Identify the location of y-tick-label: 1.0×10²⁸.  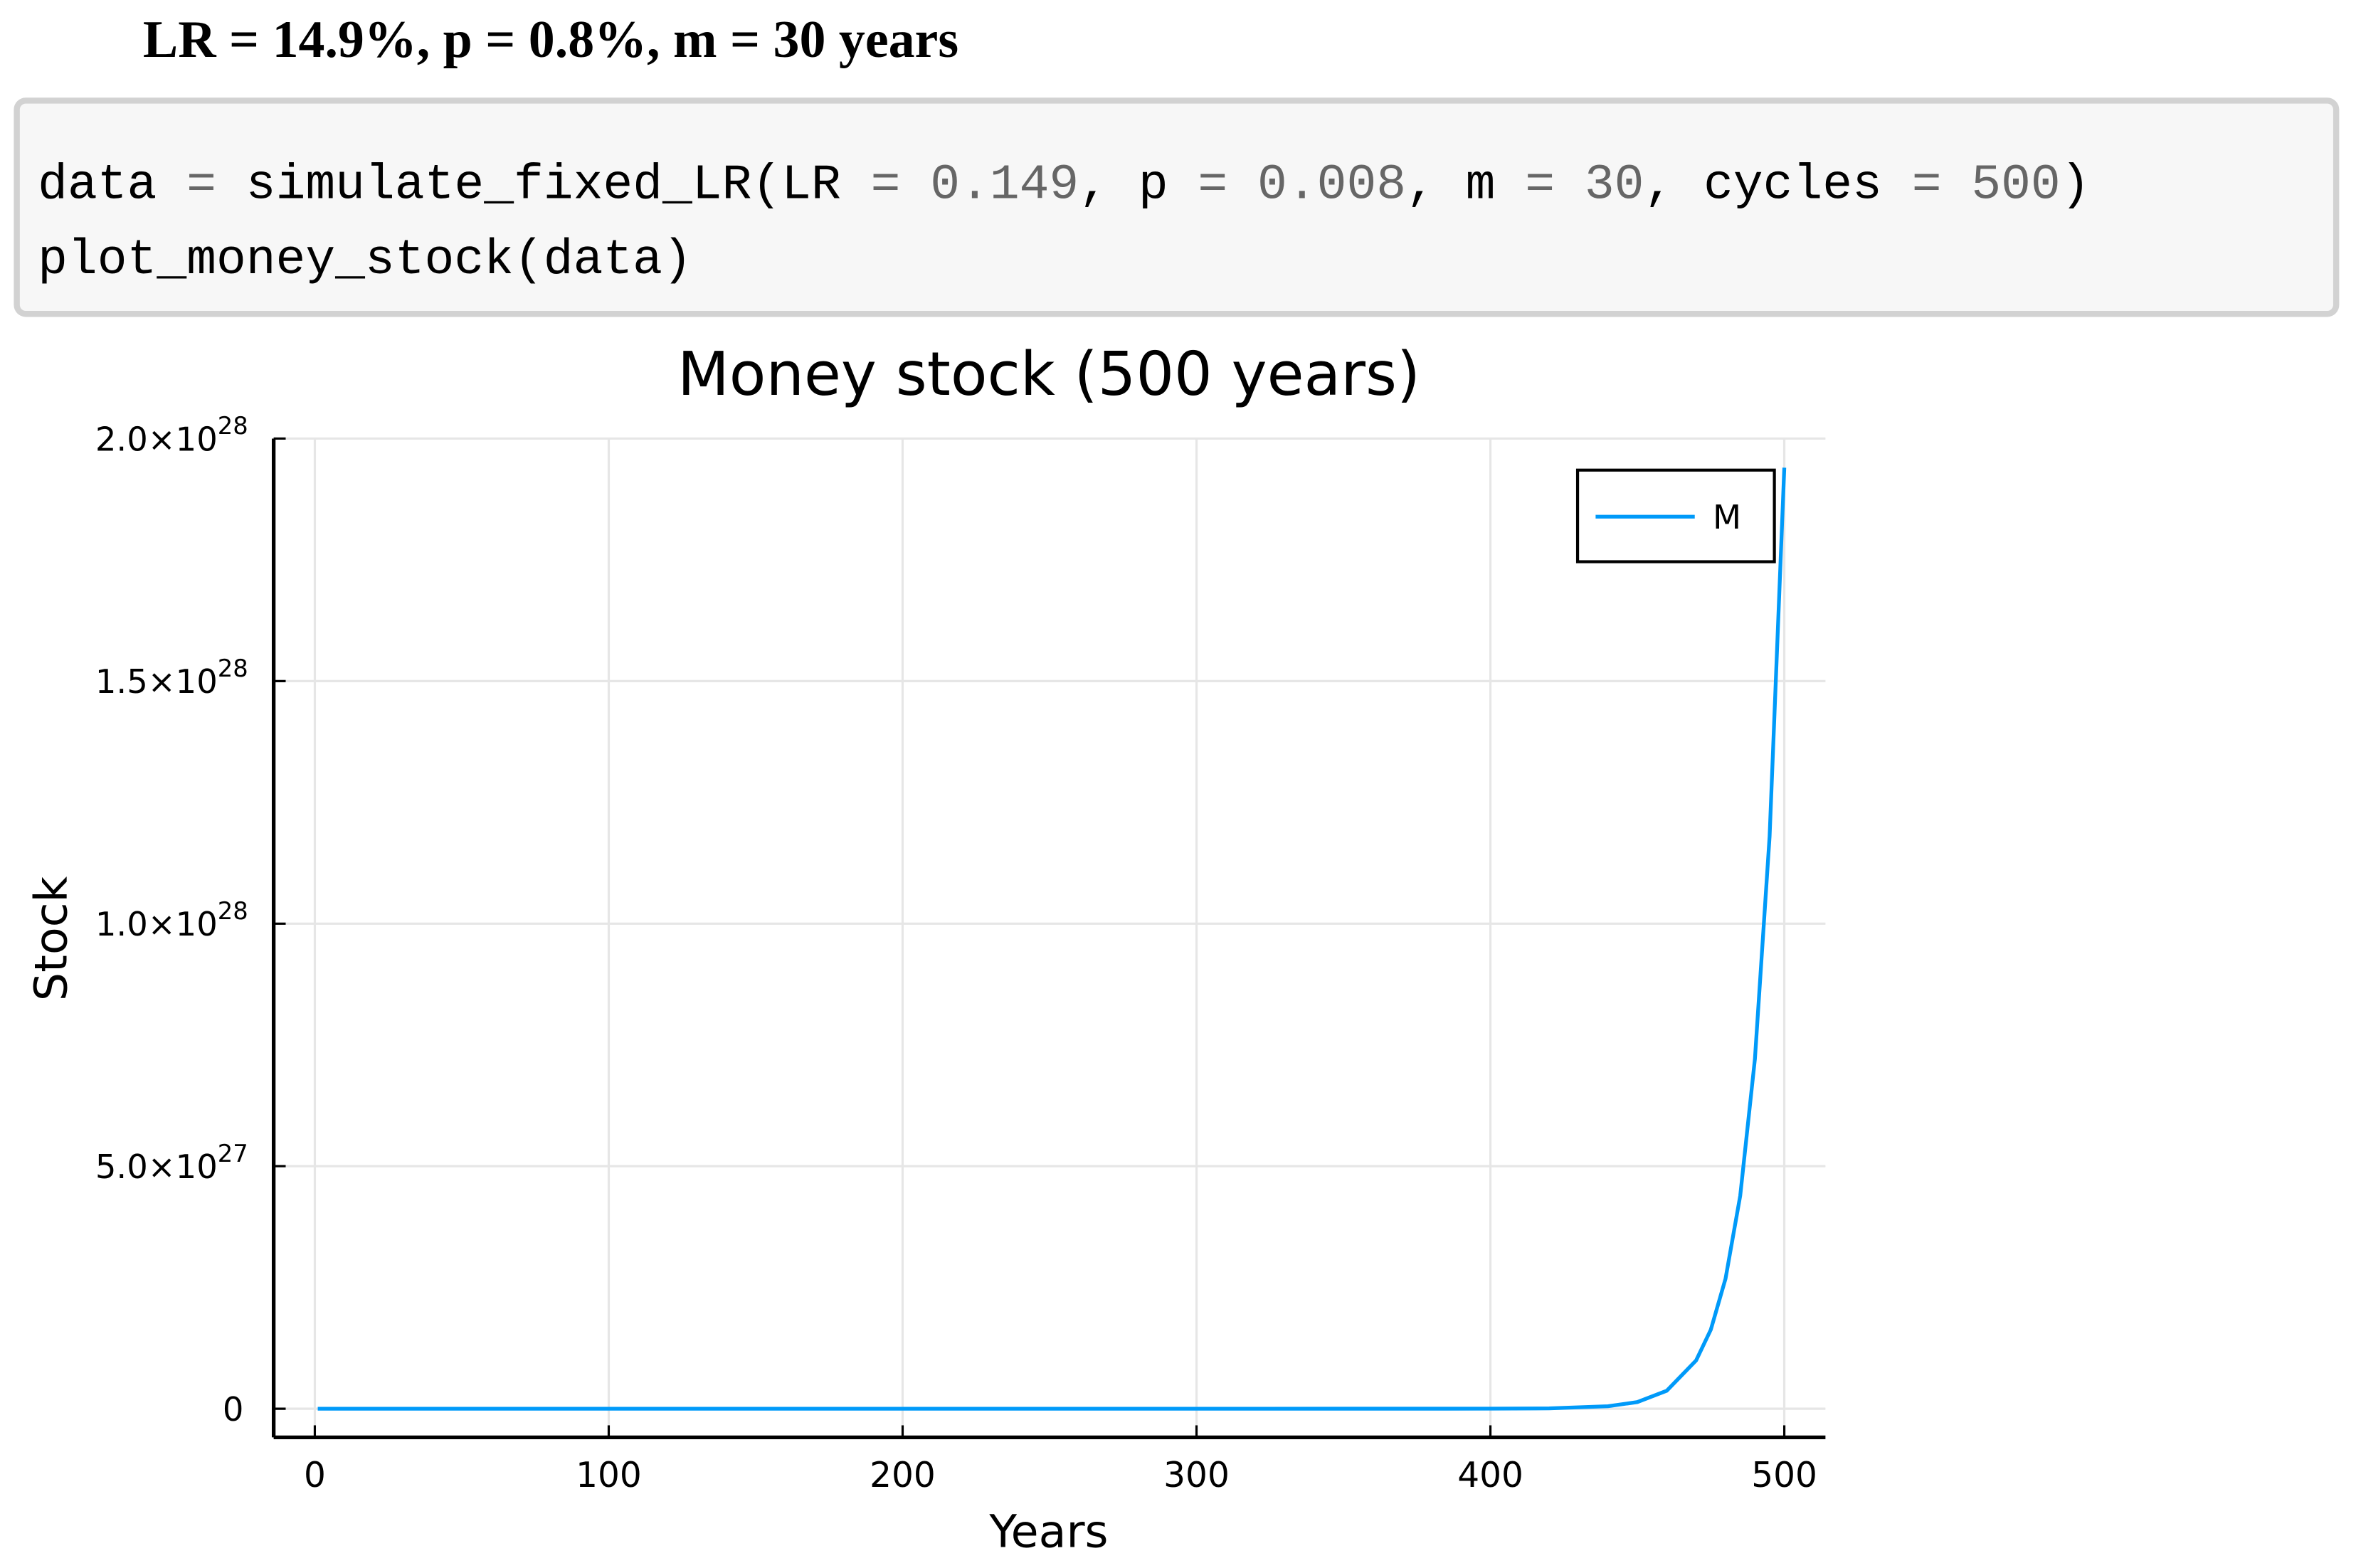
(172, 920).